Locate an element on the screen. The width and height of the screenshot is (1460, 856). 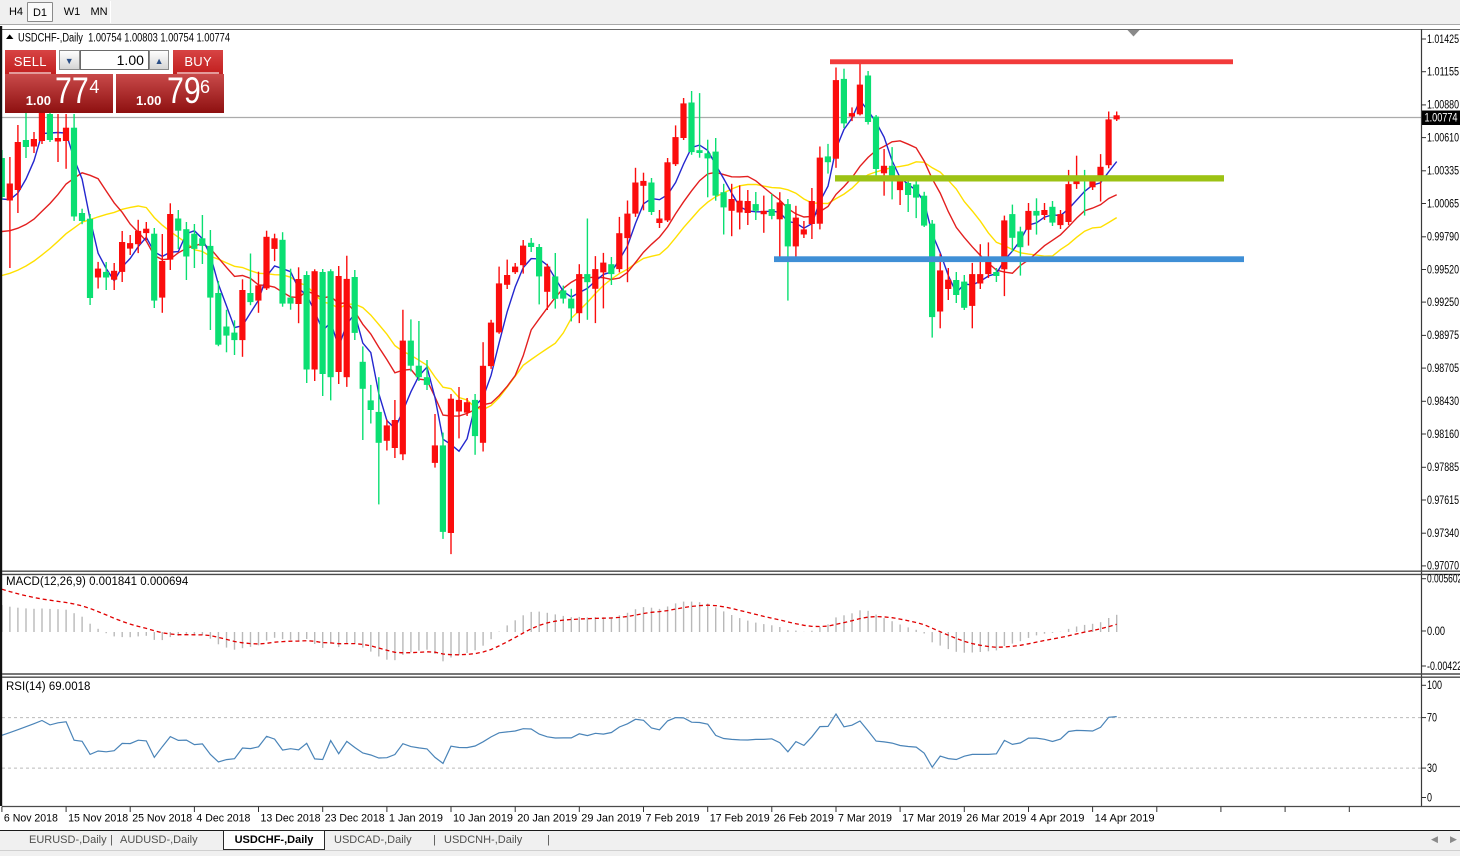
svg-text: 0.99250 is located at coordinates (1443, 303).